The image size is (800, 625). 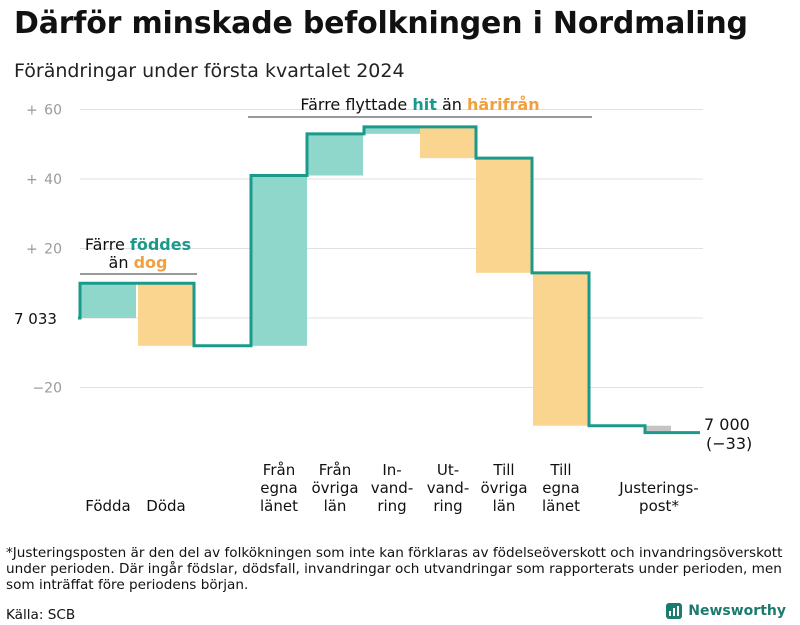 What do you see at coordinates (674, 611) in the screenshot?
I see `chart-bars-icon` at bounding box center [674, 611].